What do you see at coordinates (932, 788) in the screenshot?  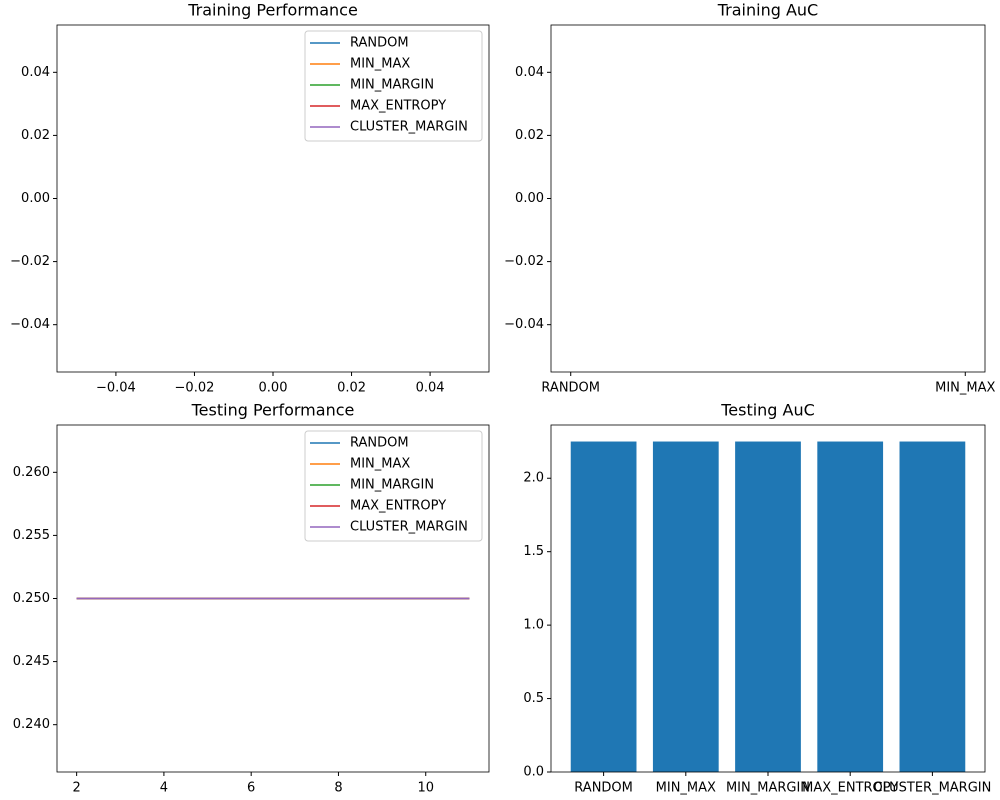 I see `x-tick-label: CLUSTER_MARGIN` at bounding box center [932, 788].